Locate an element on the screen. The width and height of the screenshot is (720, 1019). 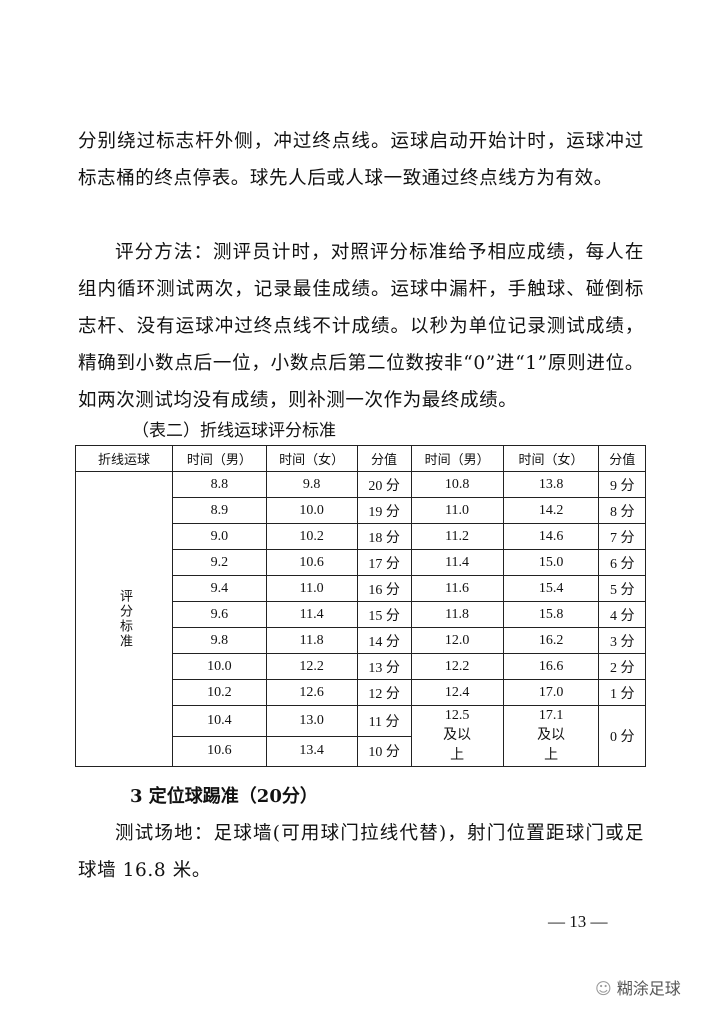
table-cell: 1 分 is located at coordinates (622, 692).